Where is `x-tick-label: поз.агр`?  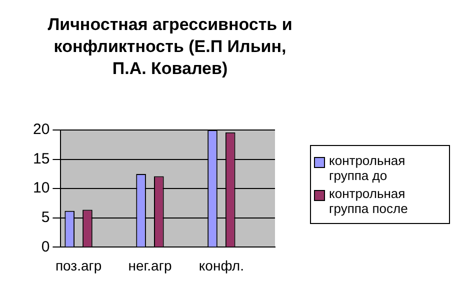
x-tick-label: поз.агр is located at coordinates (78, 265).